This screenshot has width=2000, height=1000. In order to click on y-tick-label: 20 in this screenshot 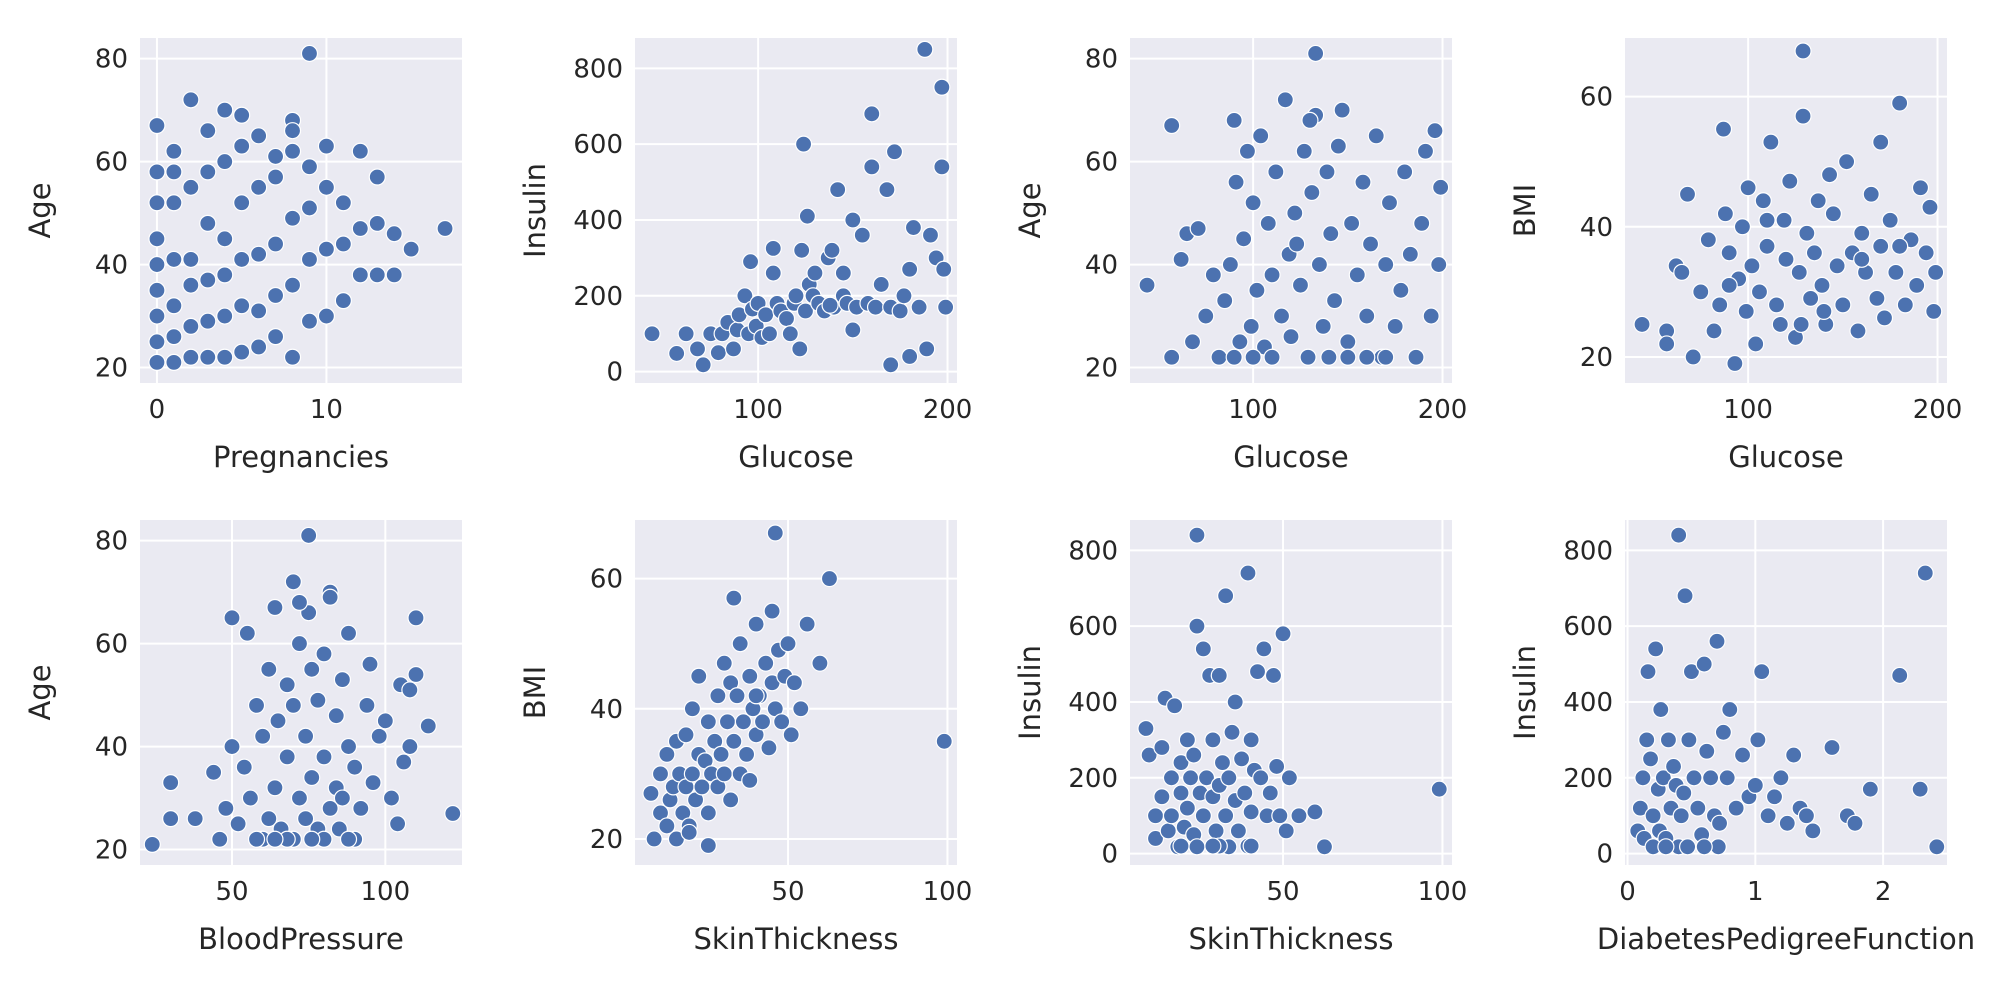, I will do `click(1101, 369)`.